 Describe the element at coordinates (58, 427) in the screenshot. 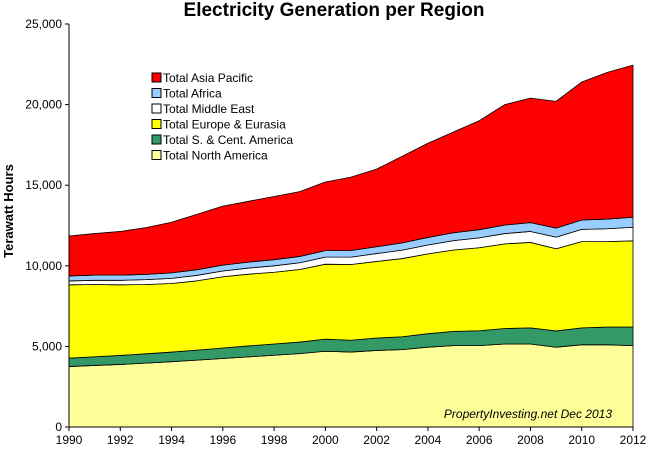

I see `y-tick-label: 0` at that location.